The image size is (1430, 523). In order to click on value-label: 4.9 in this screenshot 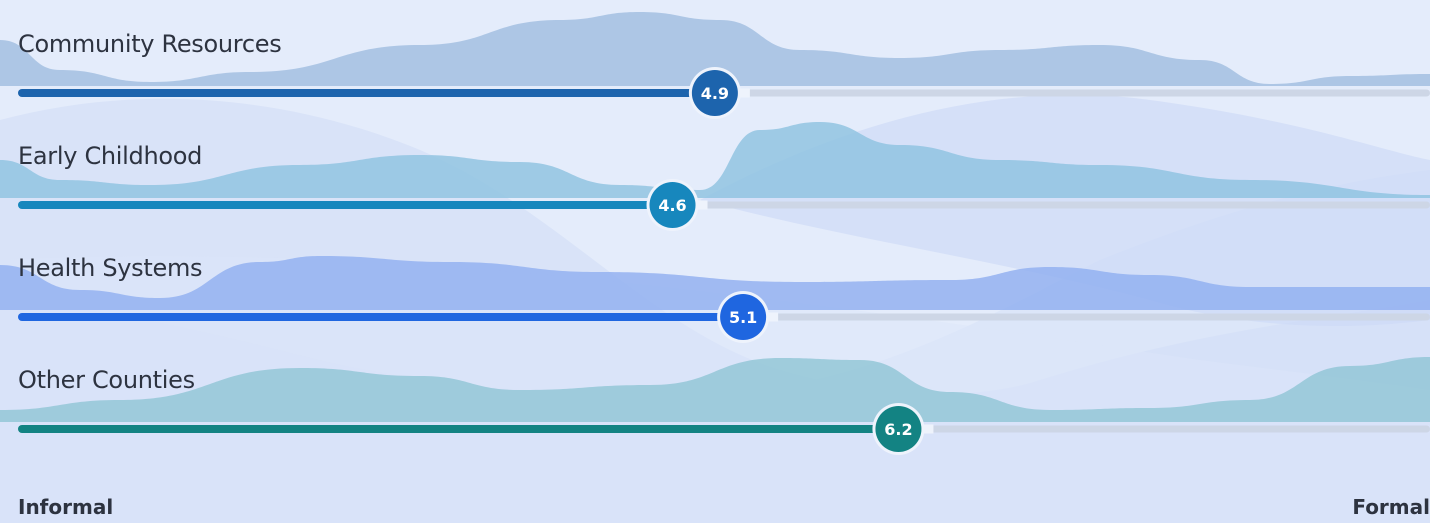, I will do `click(715, 93)`.